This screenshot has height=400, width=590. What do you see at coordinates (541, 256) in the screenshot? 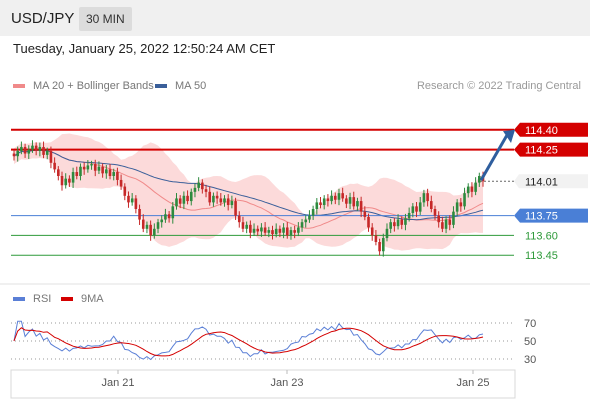
I see `level-label: 113.45` at bounding box center [541, 256].